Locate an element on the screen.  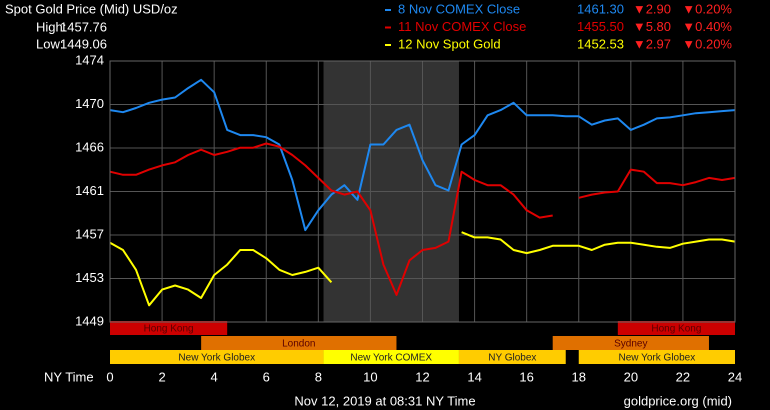
y-tick-label: 1470 is located at coordinates (89, 103).